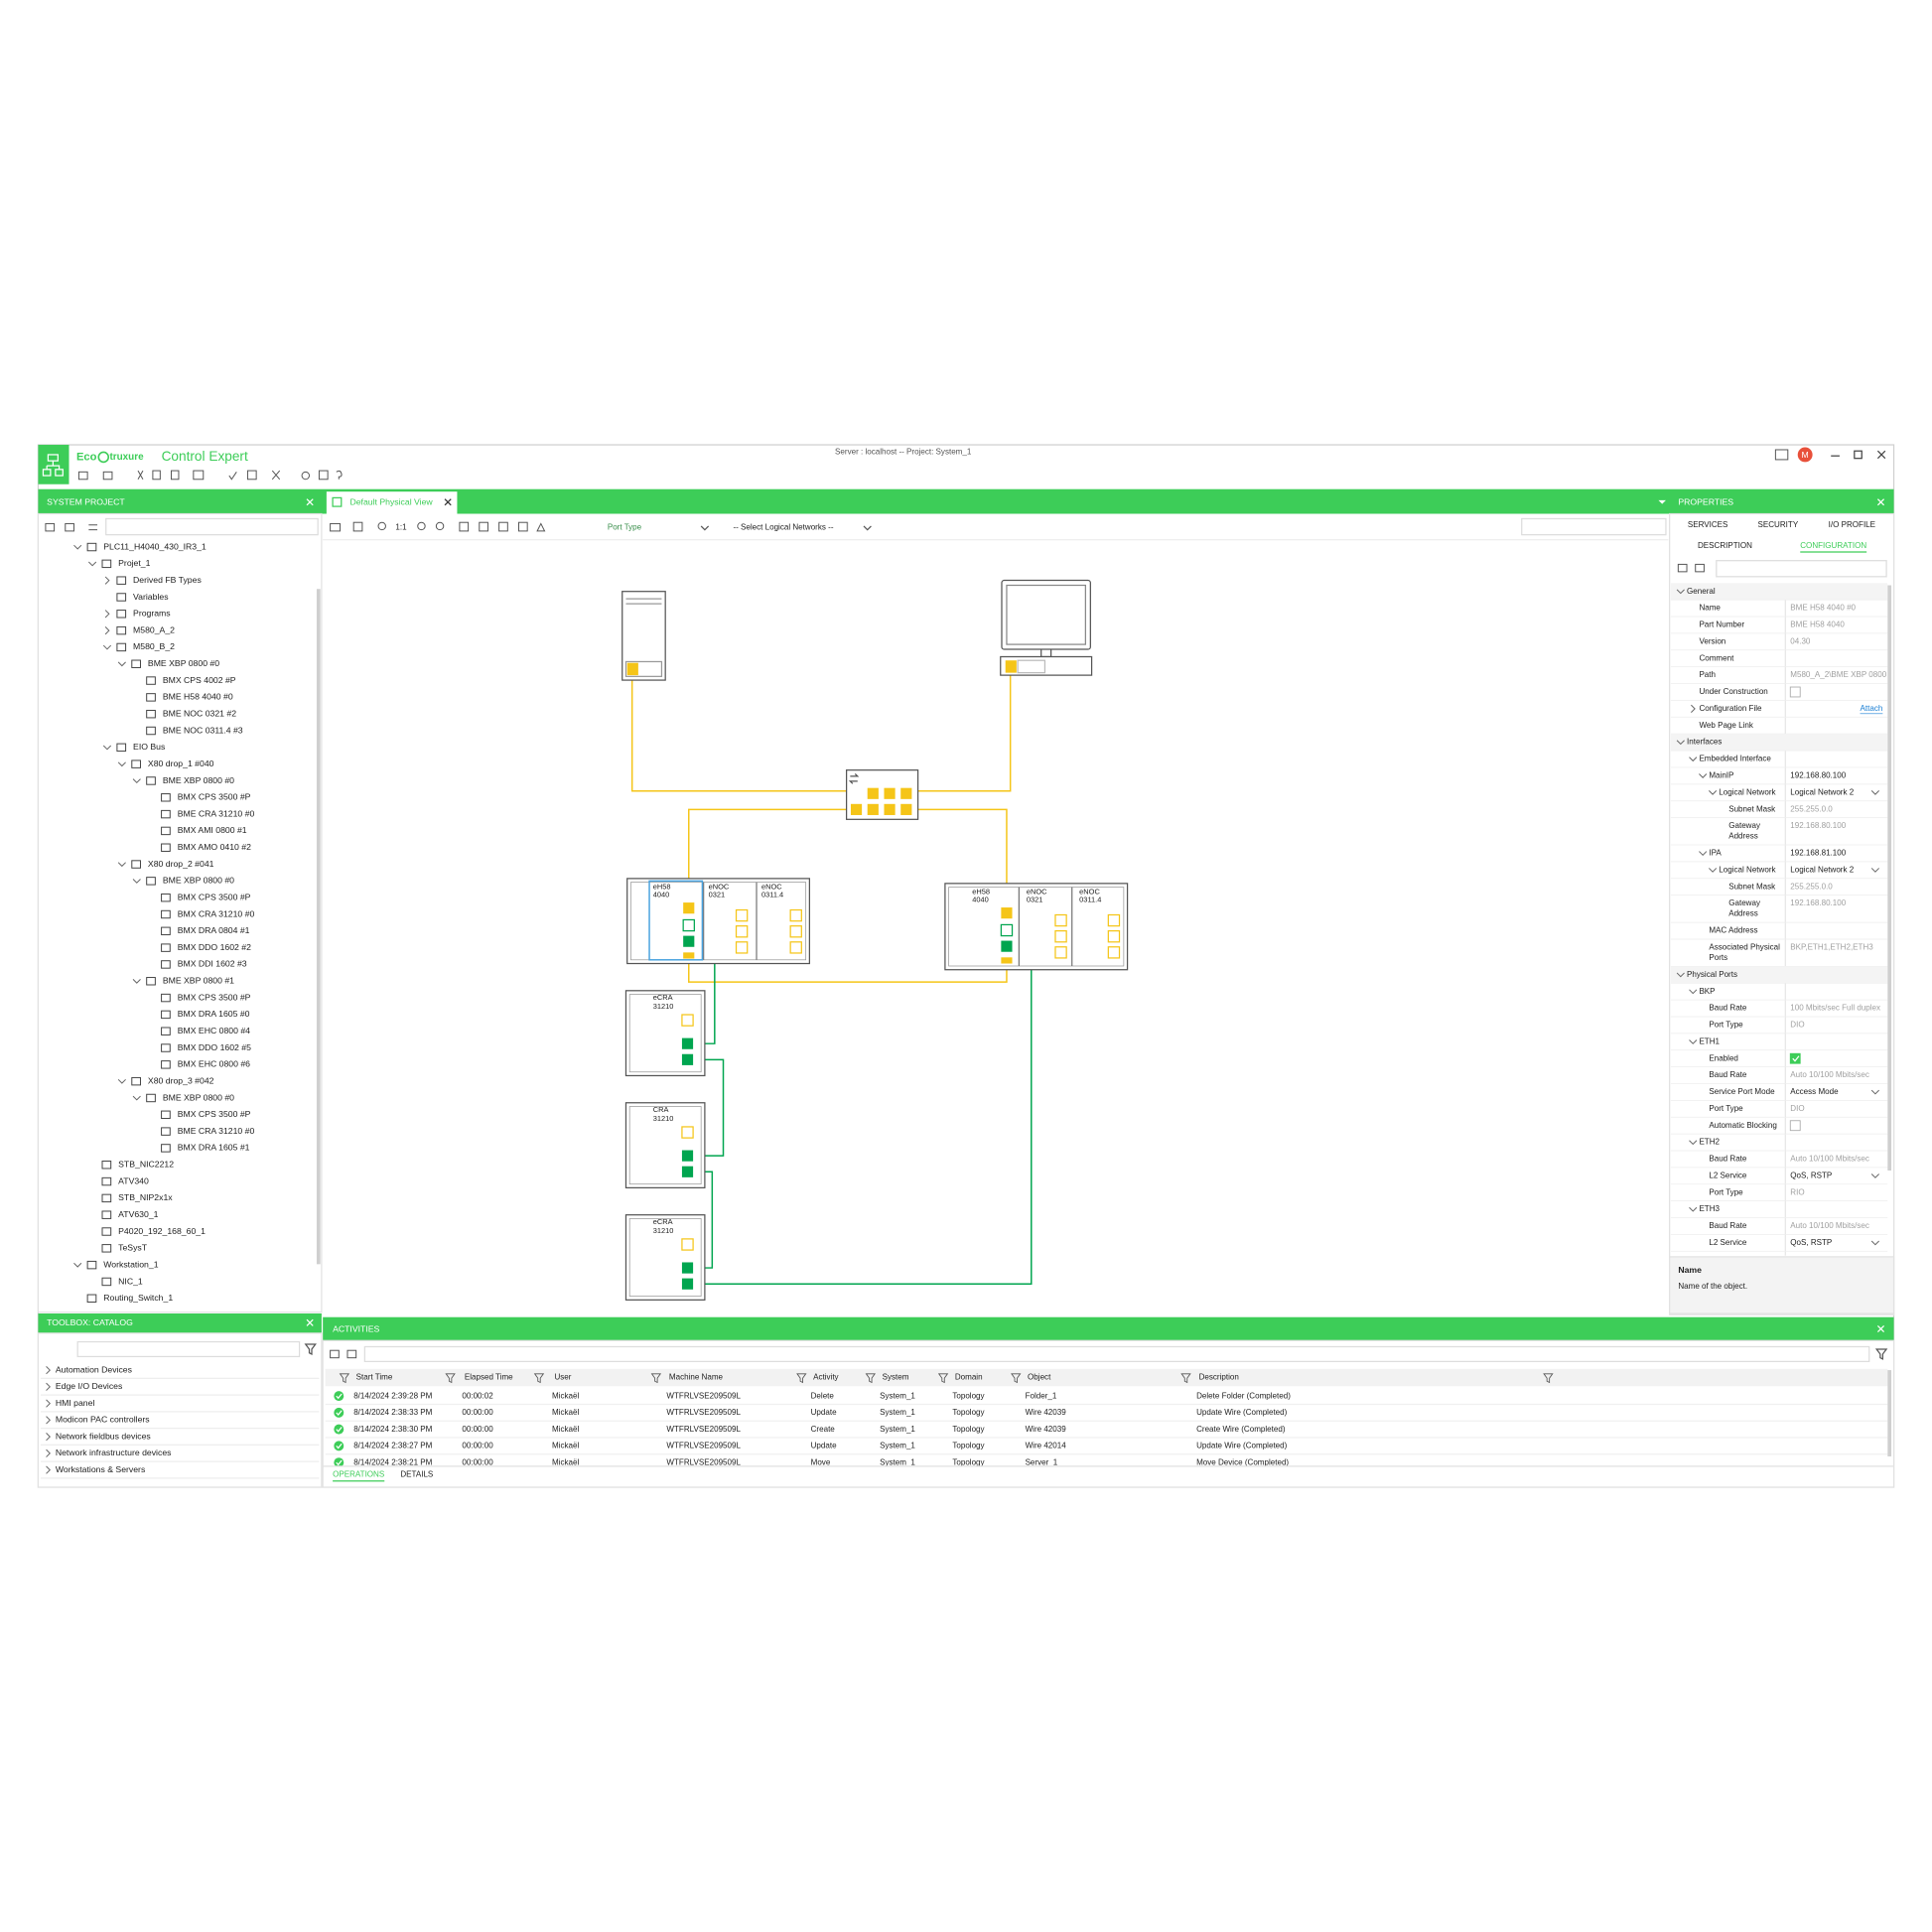 This screenshot has height=1932, width=1932. What do you see at coordinates (200, 680) in the screenshot?
I see `tree-item: BMX CPS 4002 #P` at bounding box center [200, 680].